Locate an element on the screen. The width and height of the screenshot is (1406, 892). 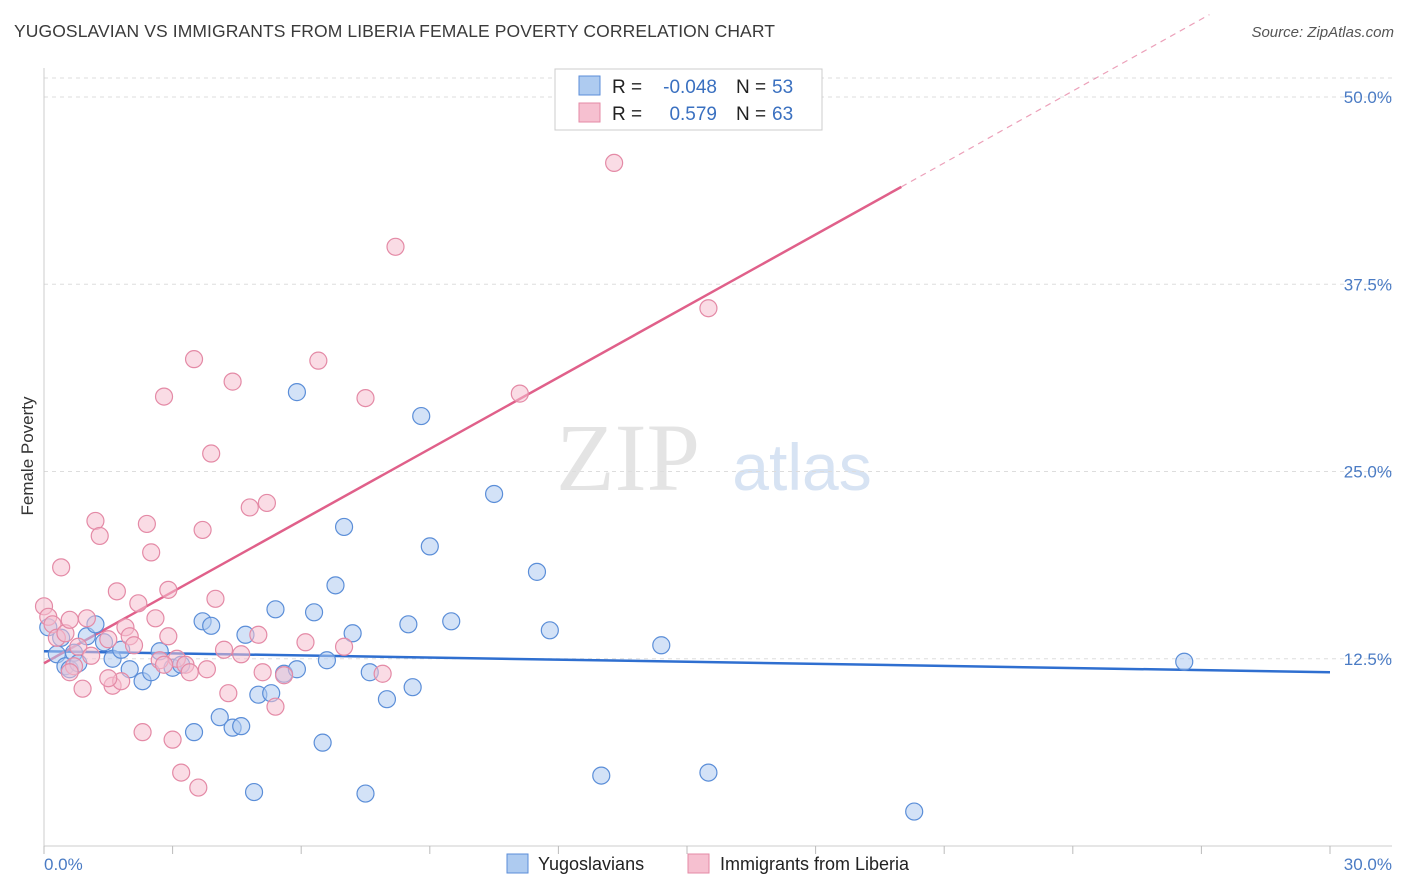
series-legend-label-liberia: Immigrants from Liberia is located at coordinates (815, 864).